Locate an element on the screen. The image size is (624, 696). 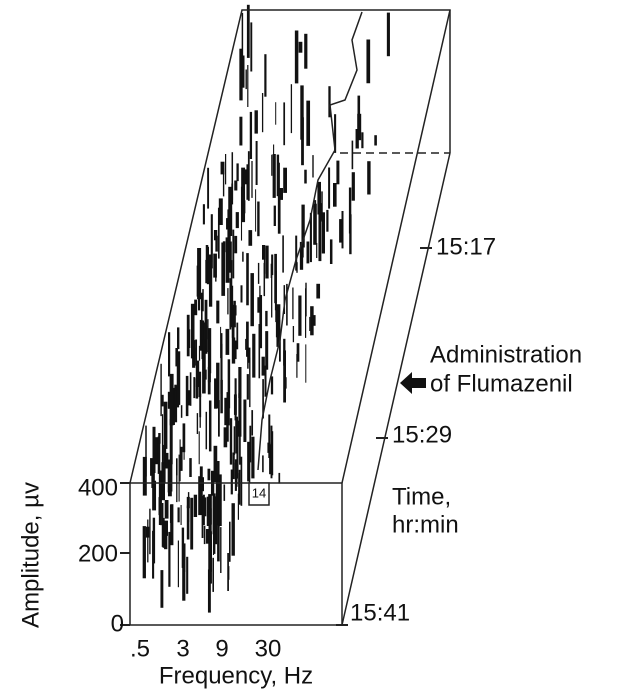
annotation: Administration is located at coordinates (506, 354).